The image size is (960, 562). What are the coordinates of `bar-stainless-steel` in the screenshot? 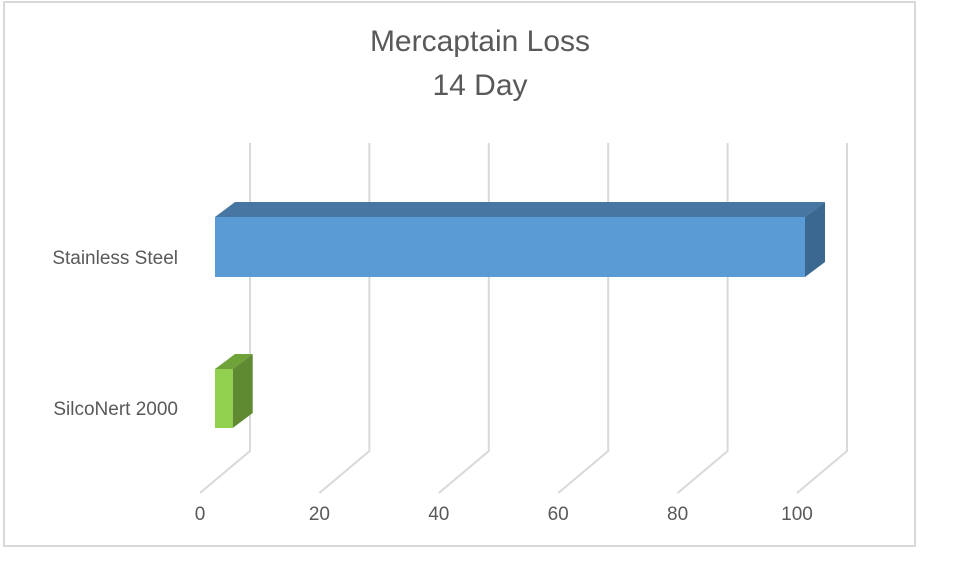 It's located at (520, 239).